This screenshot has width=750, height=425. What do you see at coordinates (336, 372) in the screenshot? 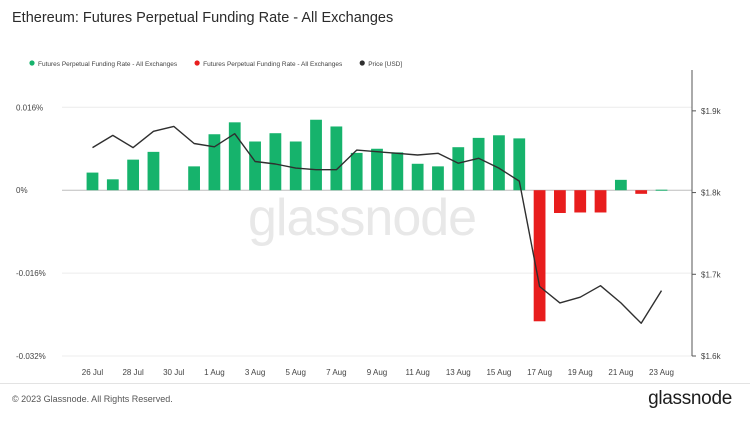
I see `x-tick-label: 7 Aug` at bounding box center [336, 372].